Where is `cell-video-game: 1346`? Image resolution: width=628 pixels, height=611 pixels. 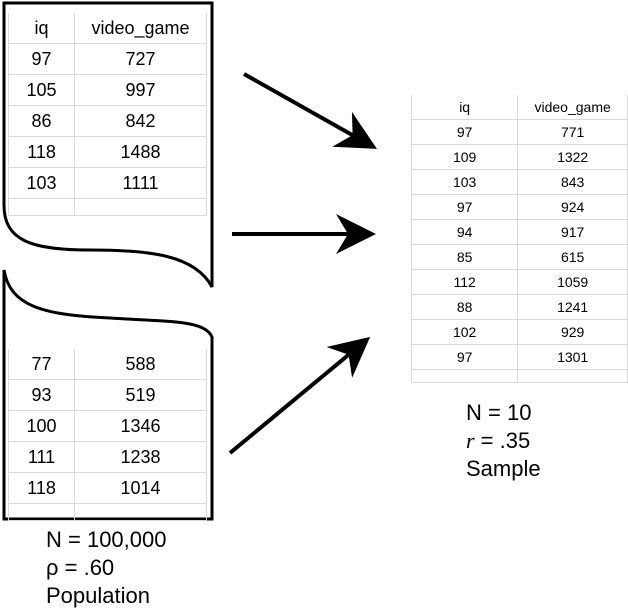
cell-video-game: 1346 is located at coordinates (140, 426).